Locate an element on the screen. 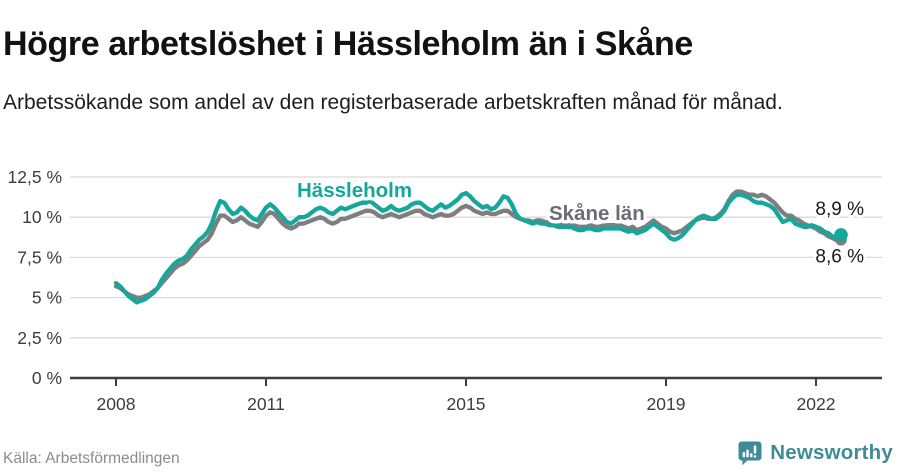 The width and height of the screenshot is (900, 474). x-tick-label: 2015 is located at coordinates (466, 404).